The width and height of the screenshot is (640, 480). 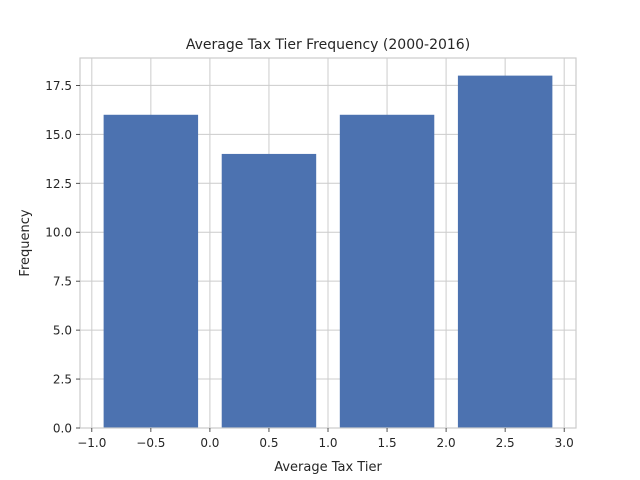 I want to click on y-tick-label-4: 10.0, so click(x=58, y=233).